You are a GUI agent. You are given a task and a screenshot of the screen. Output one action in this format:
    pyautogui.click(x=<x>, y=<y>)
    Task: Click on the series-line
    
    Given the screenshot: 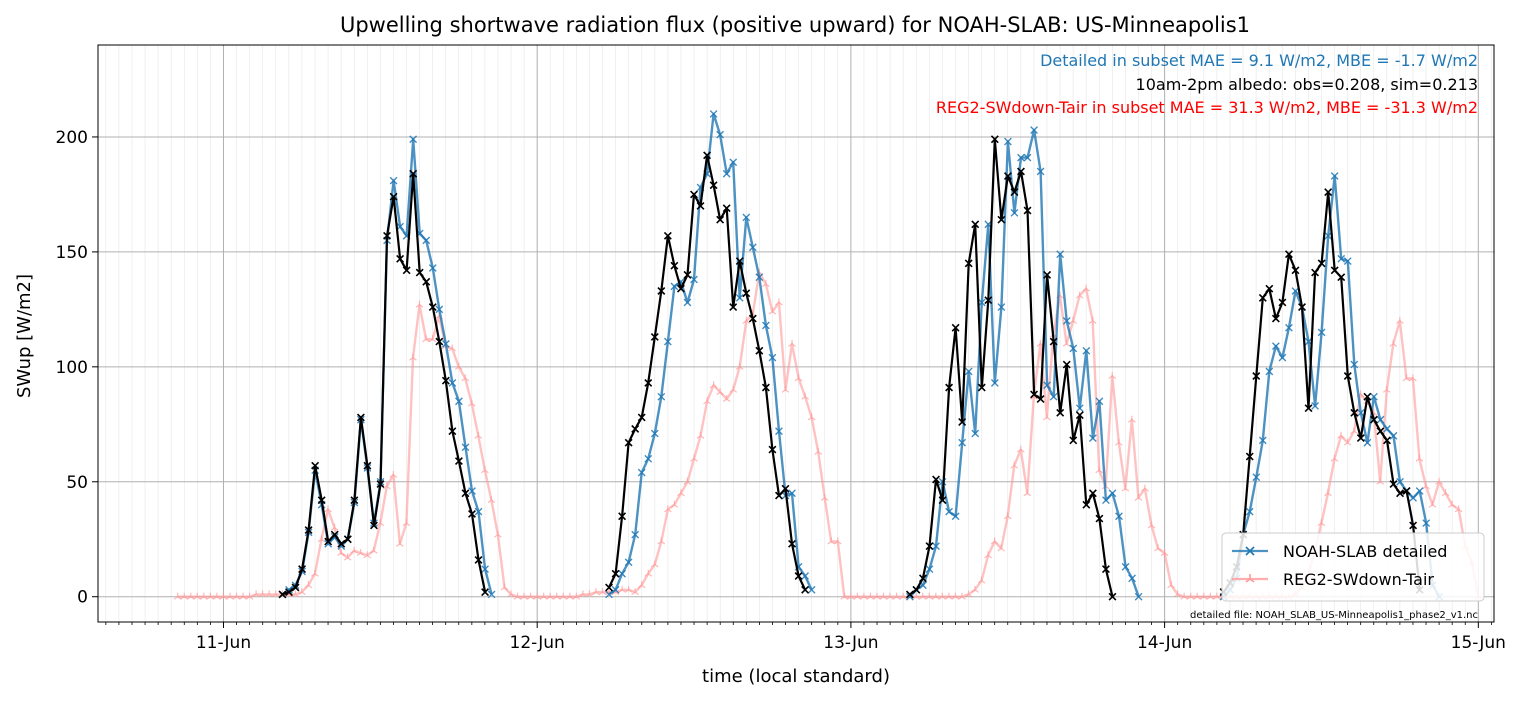 What is the action you would take?
    pyautogui.click(x=384, y=384)
    